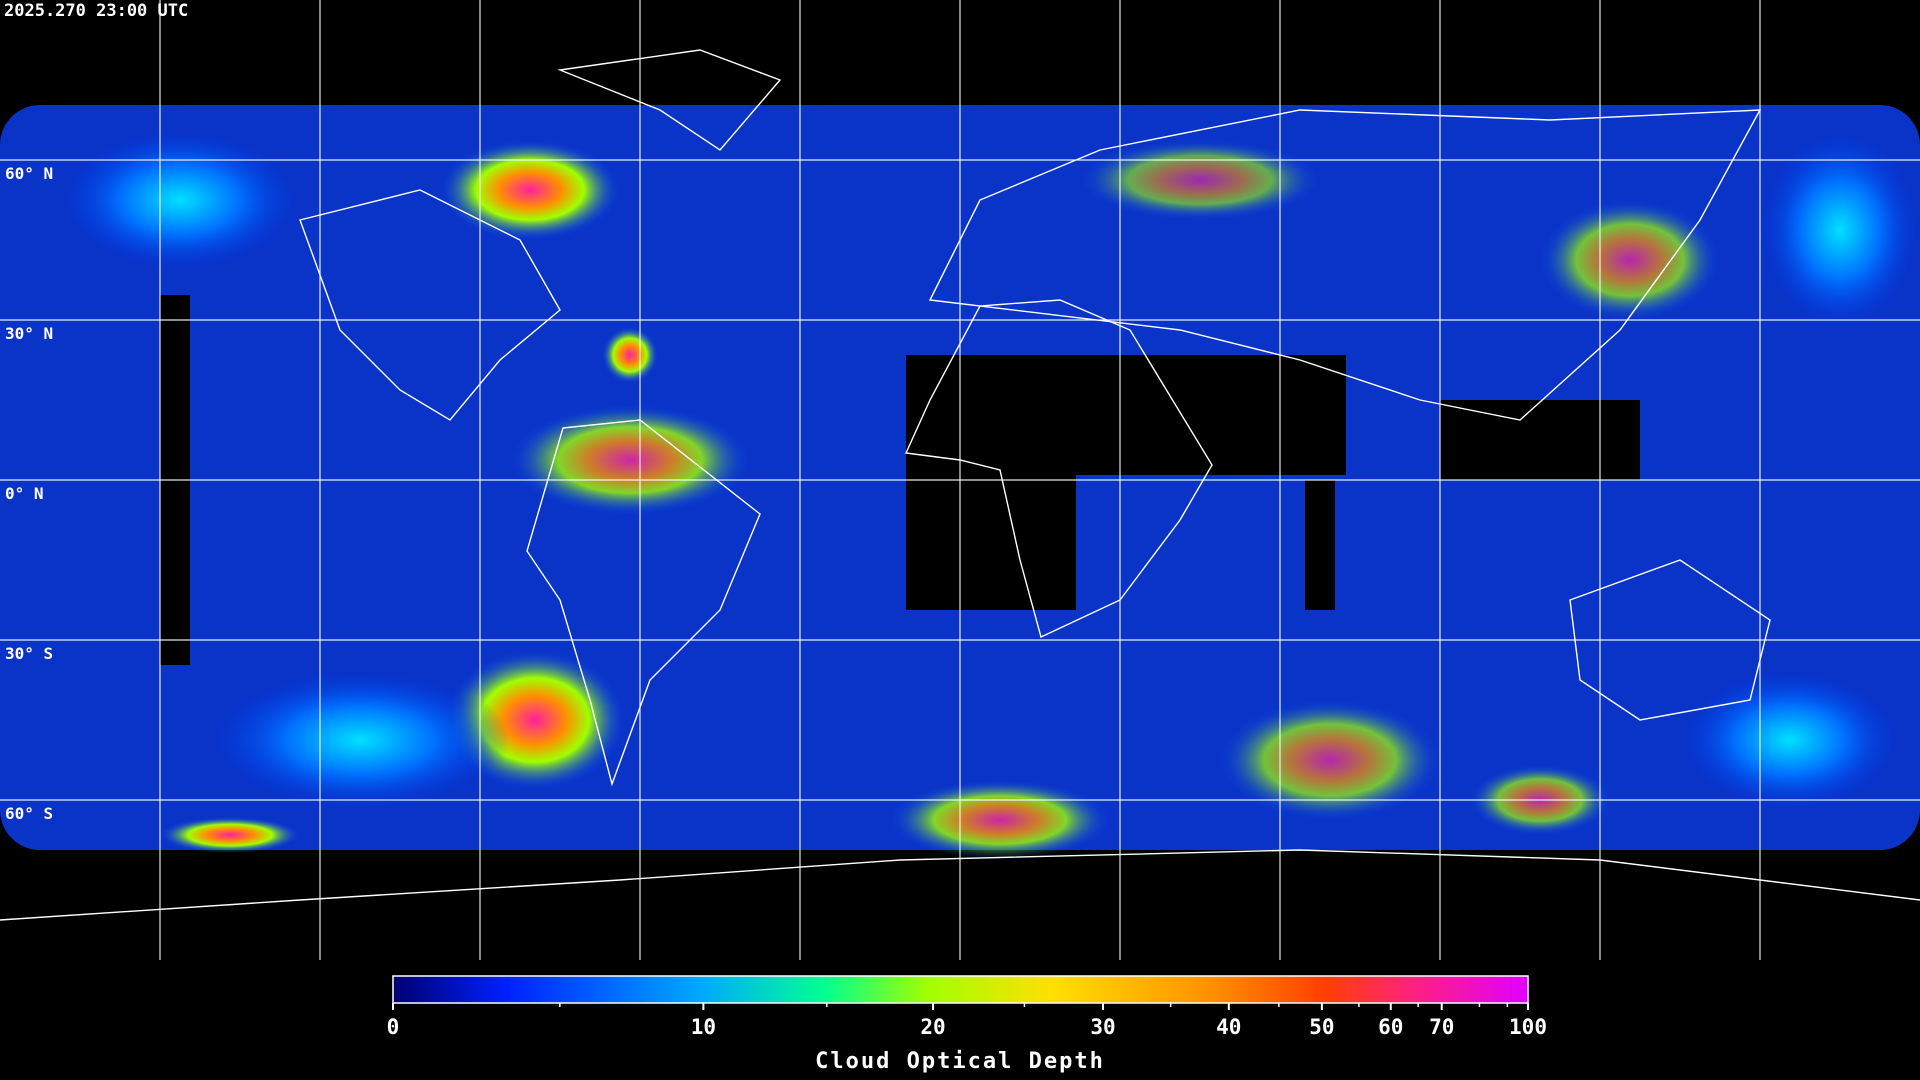  What do you see at coordinates (1321, 1027) in the screenshot?
I see `colorbar-tick-label: 50` at bounding box center [1321, 1027].